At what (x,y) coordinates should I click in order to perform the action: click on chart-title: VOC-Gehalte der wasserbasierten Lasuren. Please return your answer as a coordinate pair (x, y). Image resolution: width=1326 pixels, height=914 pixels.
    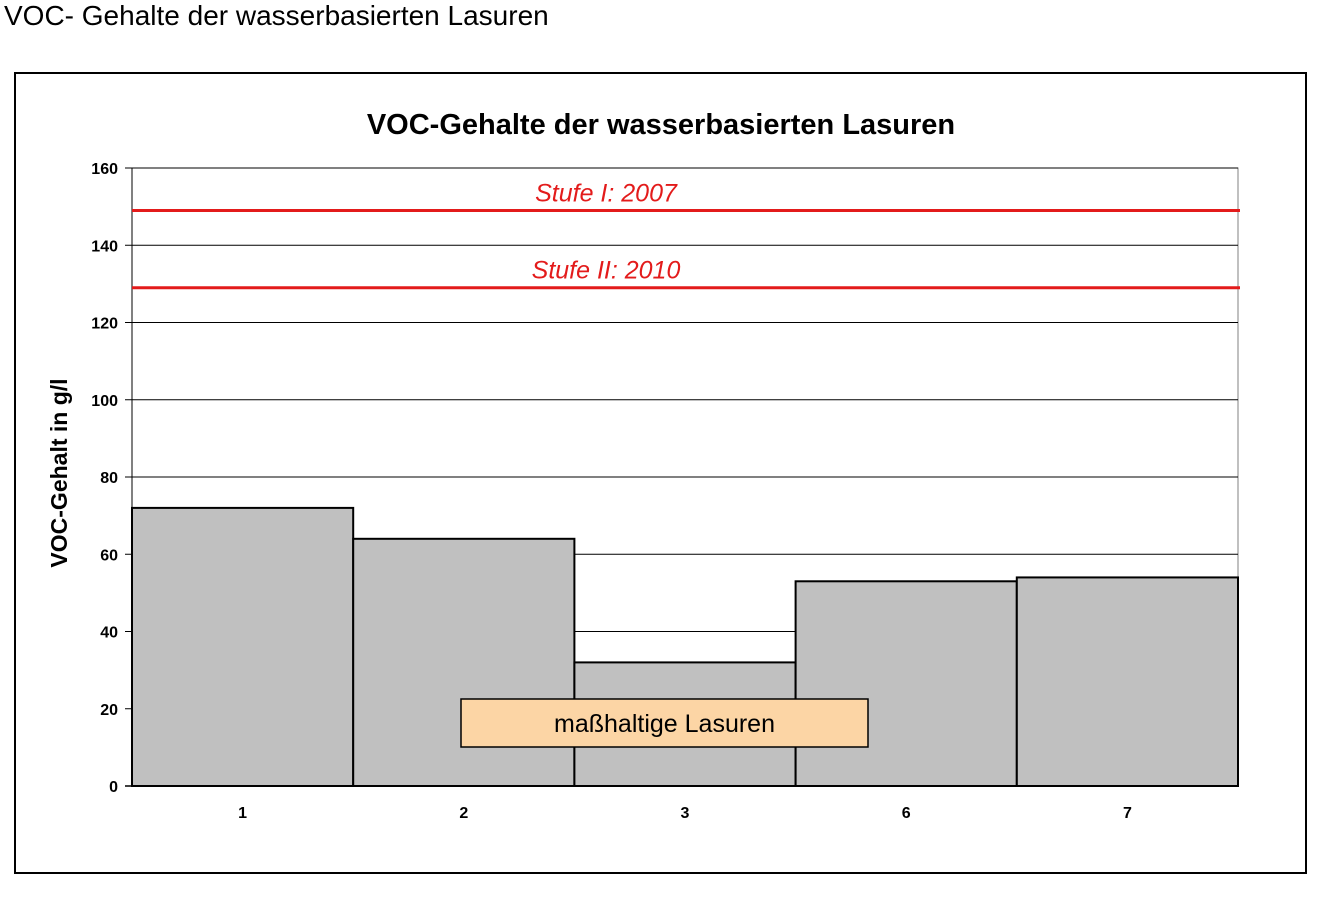
    Looking at the image, I should click on (661, 125).